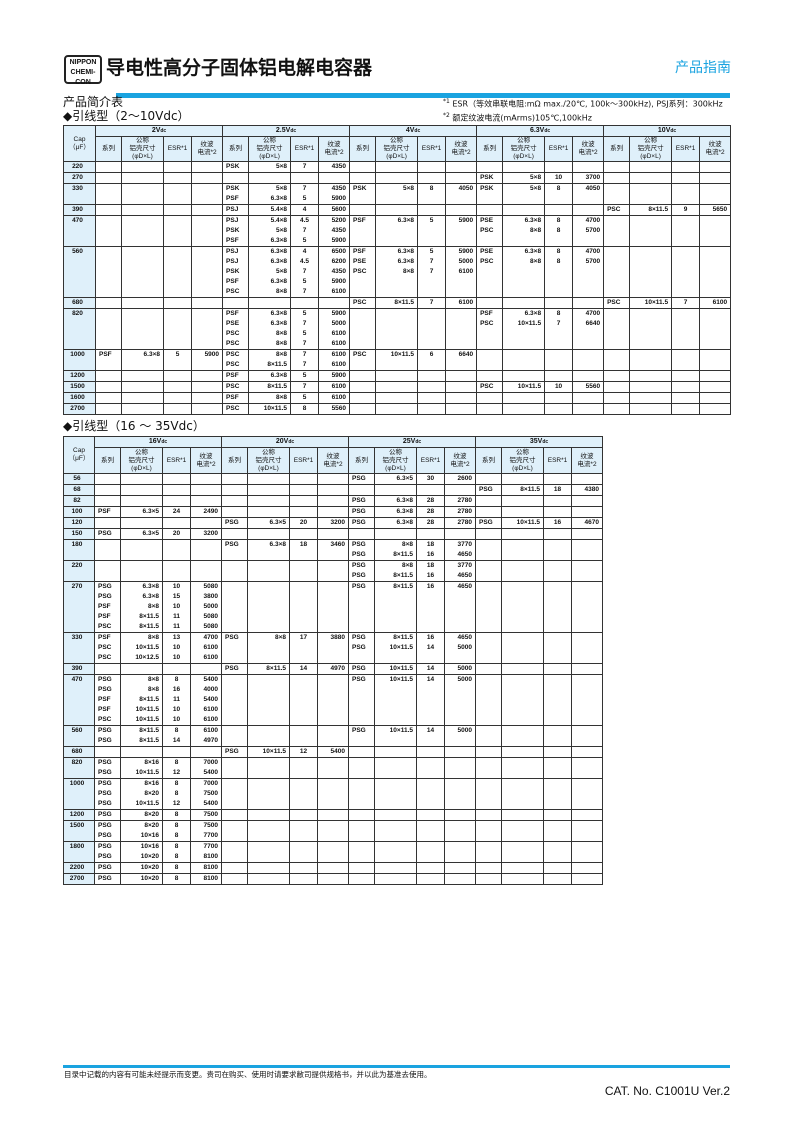  Describe the element at coordinates (333, 648) in the screenshot. I see `ripple-cell: 3880` at that location.